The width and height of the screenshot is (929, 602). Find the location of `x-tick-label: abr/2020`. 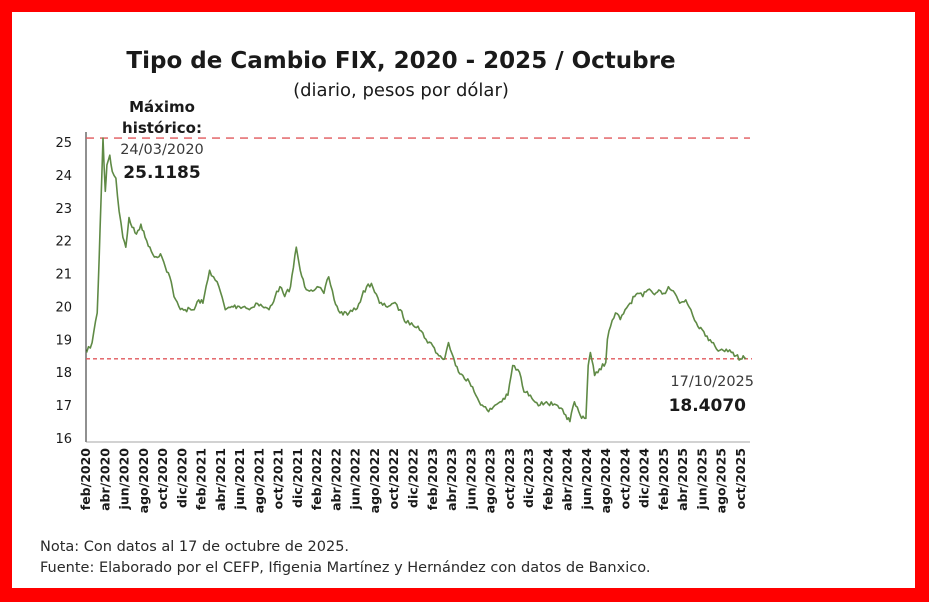

x-tick-label: abr/2020 is located at coordinates (104, 479).